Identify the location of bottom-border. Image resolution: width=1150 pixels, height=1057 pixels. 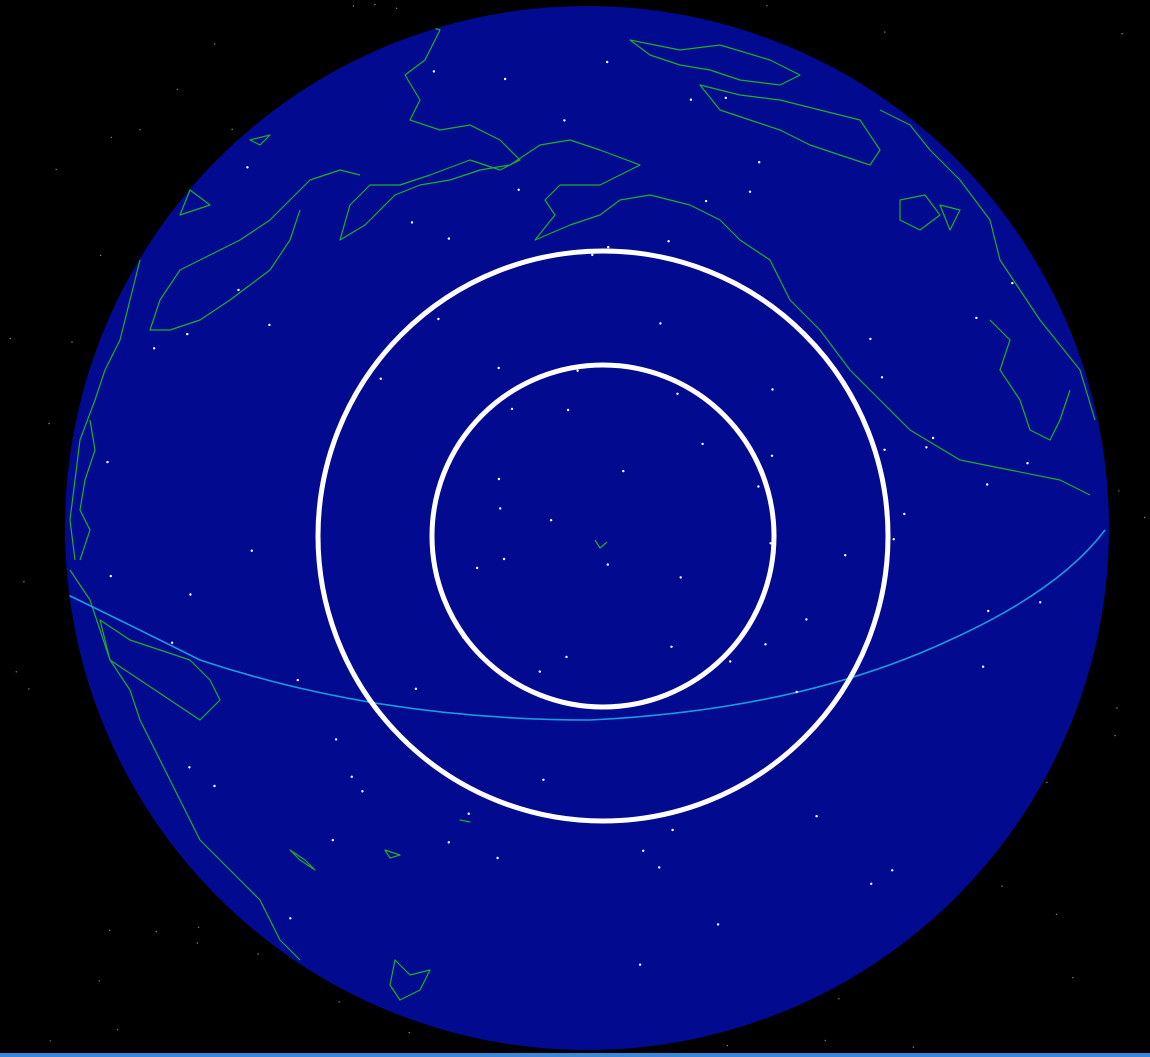
(575, 1055).